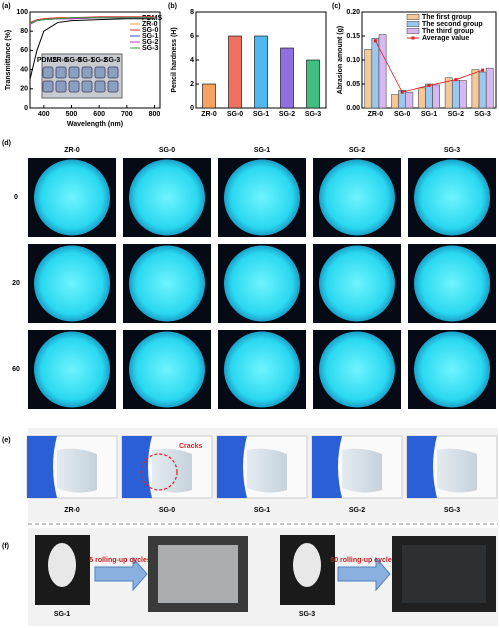 The width and height of the screenshot is (500, 628). What do you see at coordinates (448, 31) in the screenshot?
I see `legend-label: The third group` at bounding box center [448, 31].